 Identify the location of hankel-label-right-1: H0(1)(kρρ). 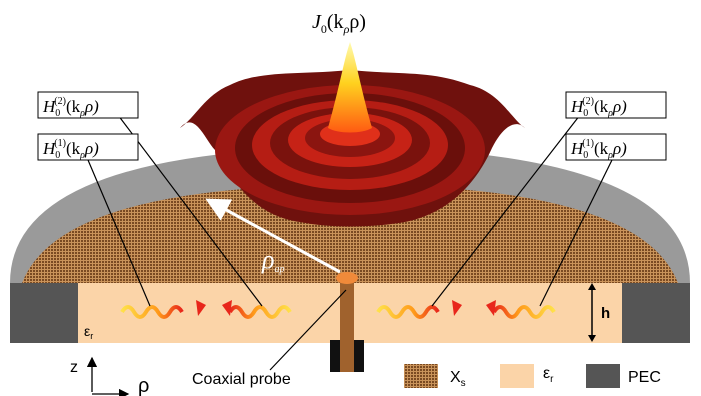
(616, 147).